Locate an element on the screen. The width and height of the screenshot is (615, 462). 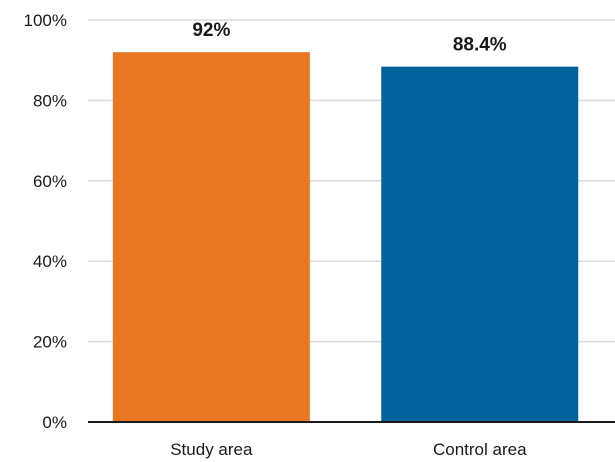
y-tick-label: 20% is located at coordinates (50, 342).